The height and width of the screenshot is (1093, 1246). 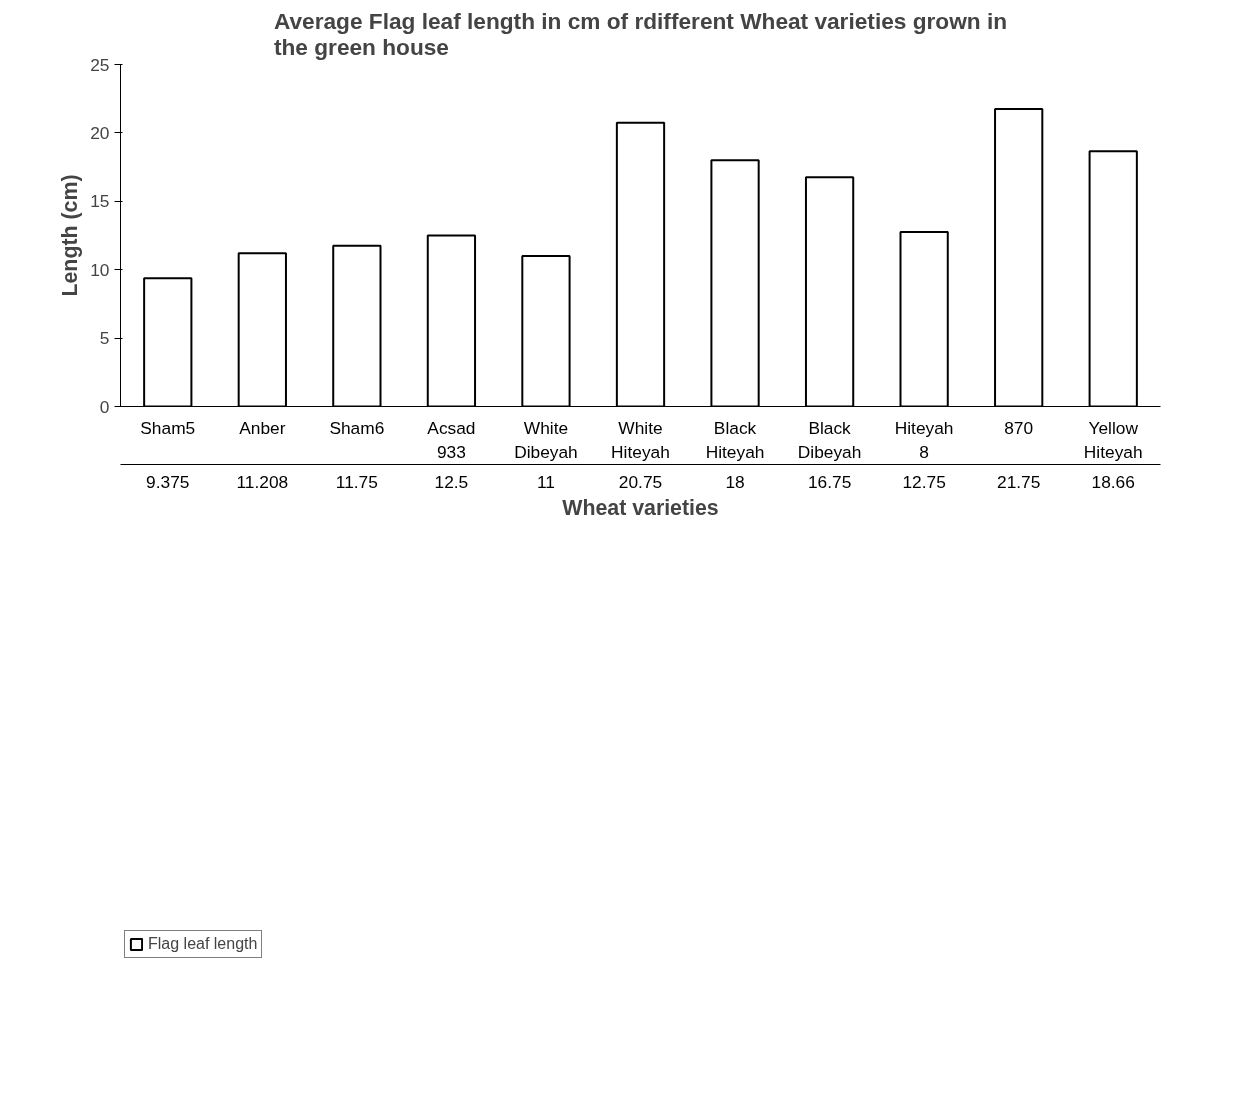 What do you see at coordinates (451, 481) in the screenshot?
I see `data-label: 12.5` at bounding box center [451, 481].